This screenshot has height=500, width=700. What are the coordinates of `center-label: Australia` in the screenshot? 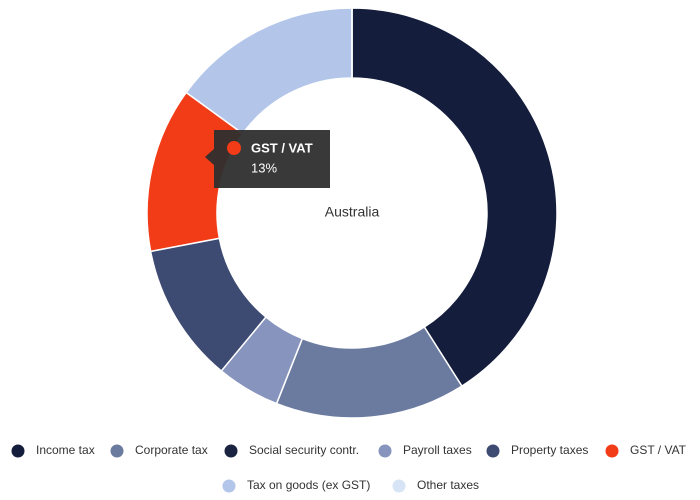 It's located at (352, 212).